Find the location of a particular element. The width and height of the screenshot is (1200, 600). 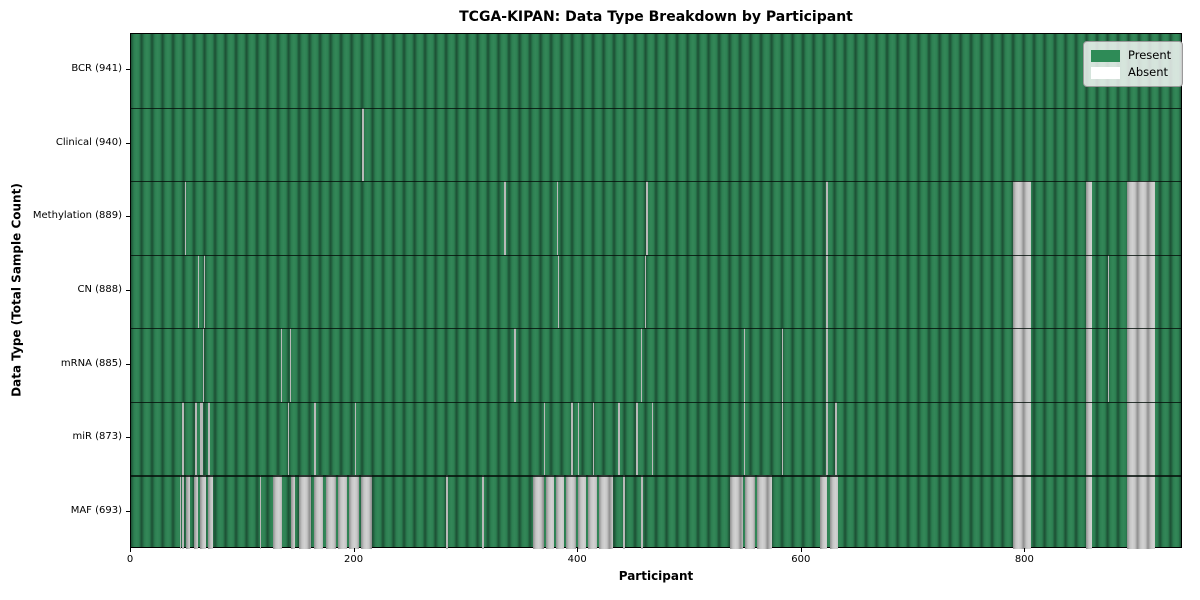

x-tick-label: 400 is located at coordinates (577, 559).